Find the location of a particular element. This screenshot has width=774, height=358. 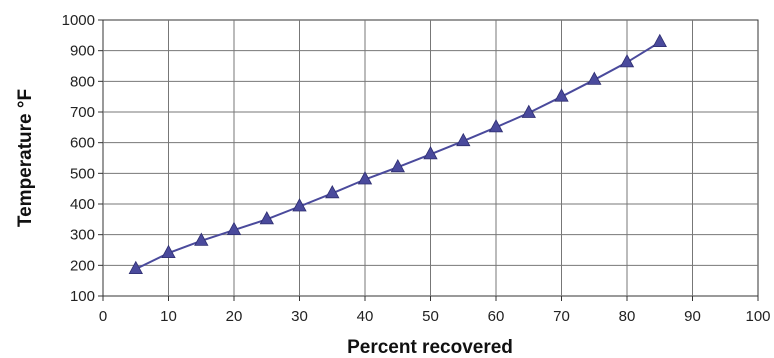

y-tick-label: 700 is located at coordinates (82, 112).